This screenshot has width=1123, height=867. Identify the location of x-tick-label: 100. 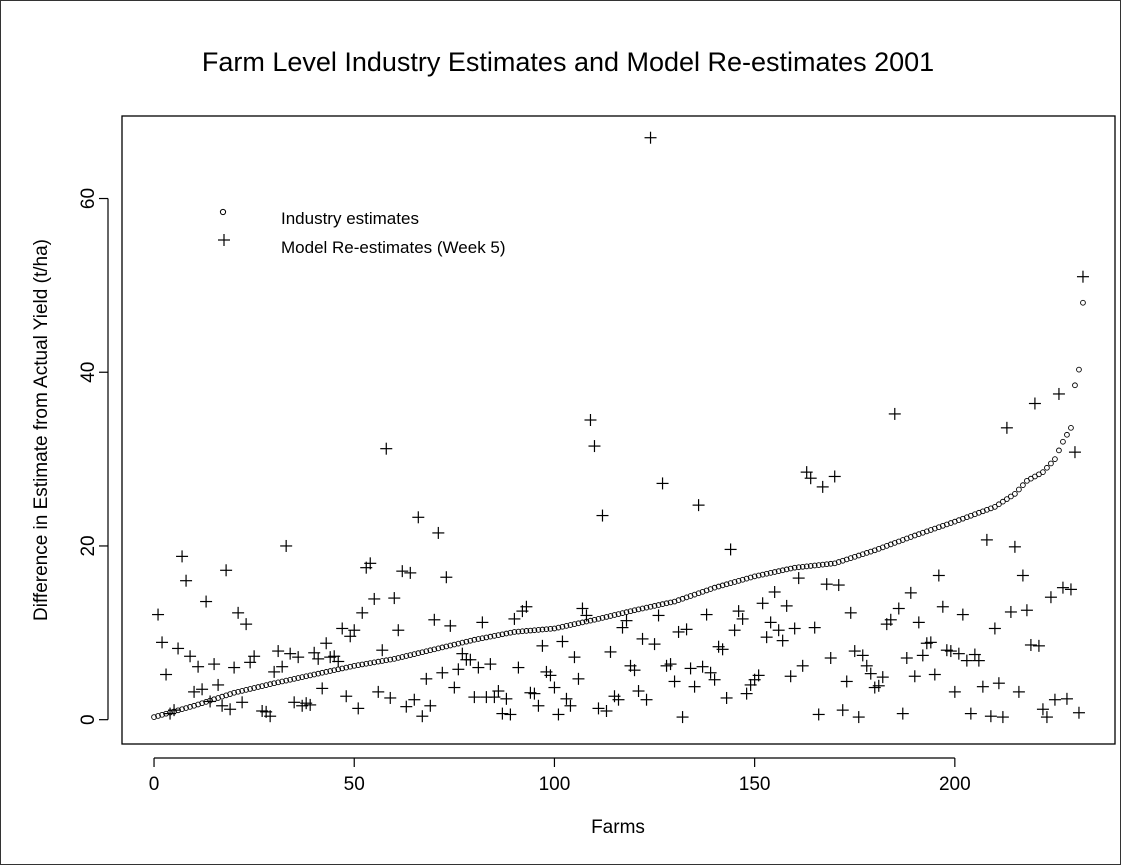
(555, 784).